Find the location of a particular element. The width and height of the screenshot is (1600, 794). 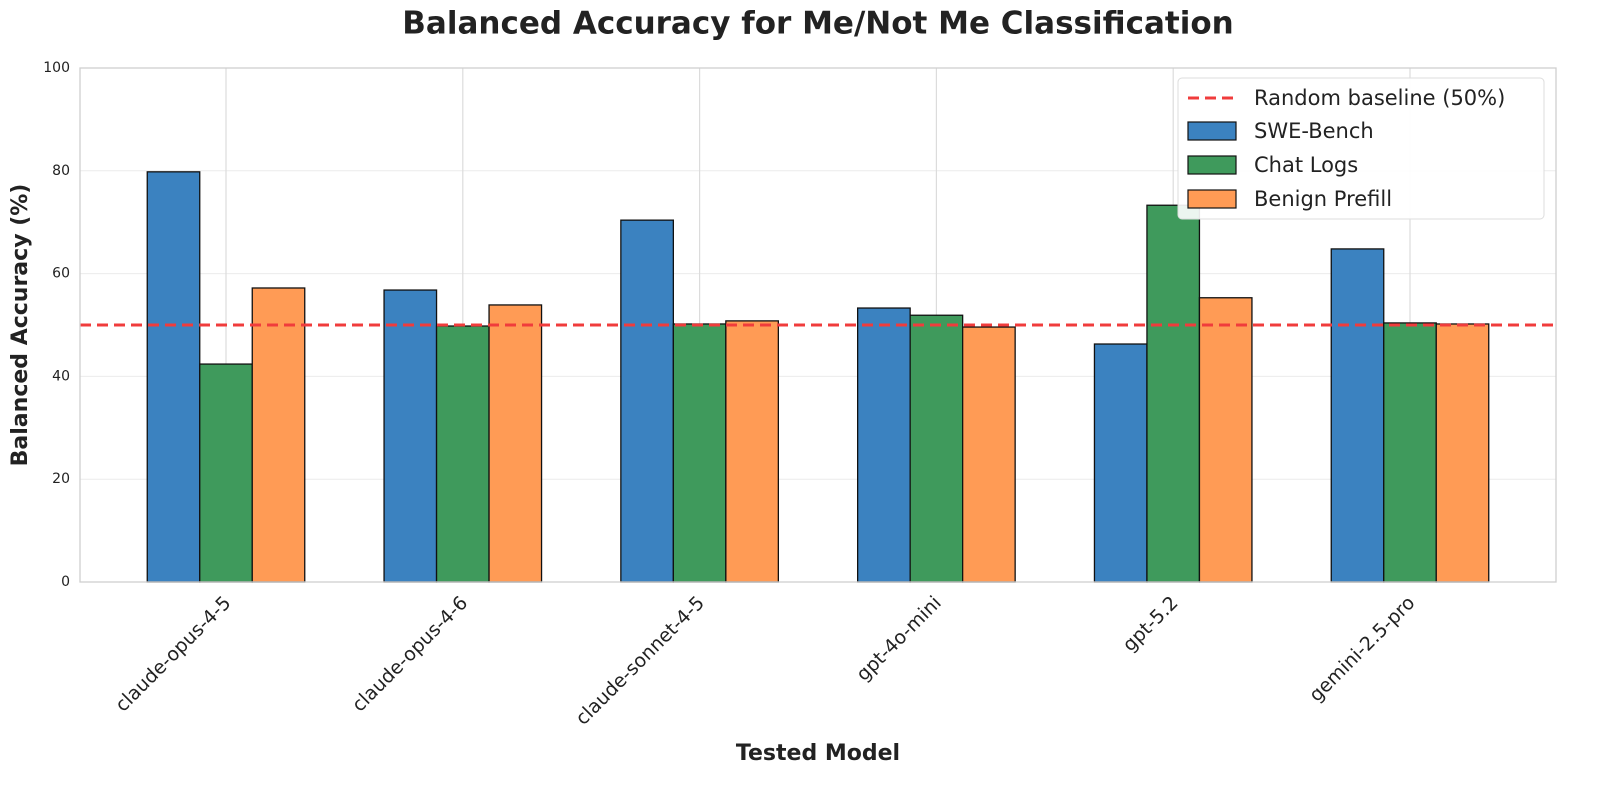

y-tick-label: 20 is located at coordinates (61, 479).